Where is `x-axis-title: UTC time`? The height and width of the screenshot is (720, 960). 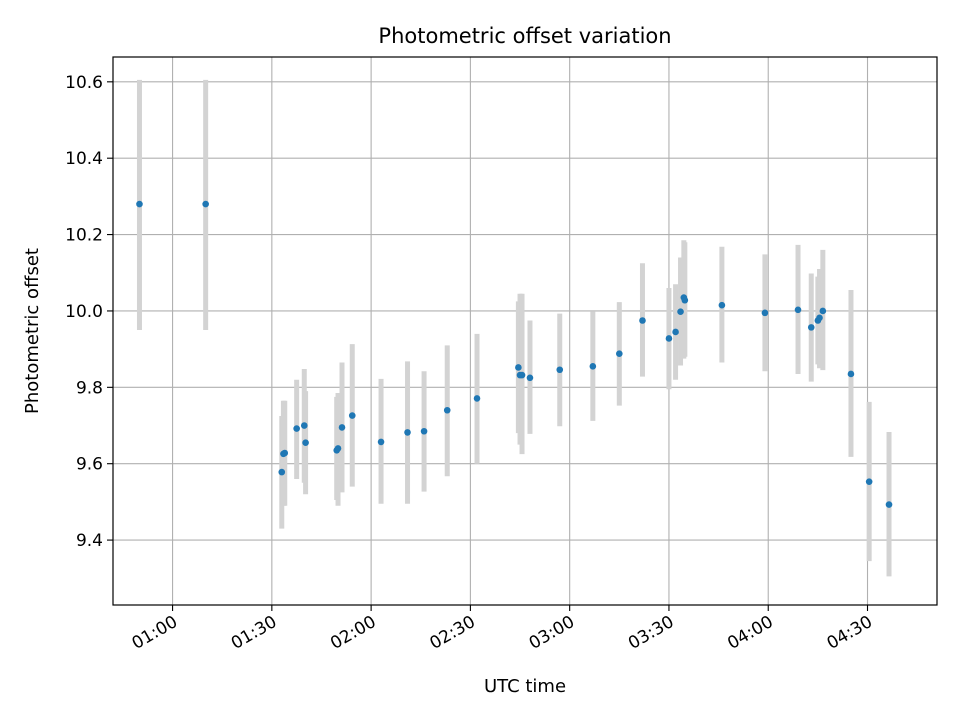 x-axis-title: UTC time is located at coordinates (525, 686).